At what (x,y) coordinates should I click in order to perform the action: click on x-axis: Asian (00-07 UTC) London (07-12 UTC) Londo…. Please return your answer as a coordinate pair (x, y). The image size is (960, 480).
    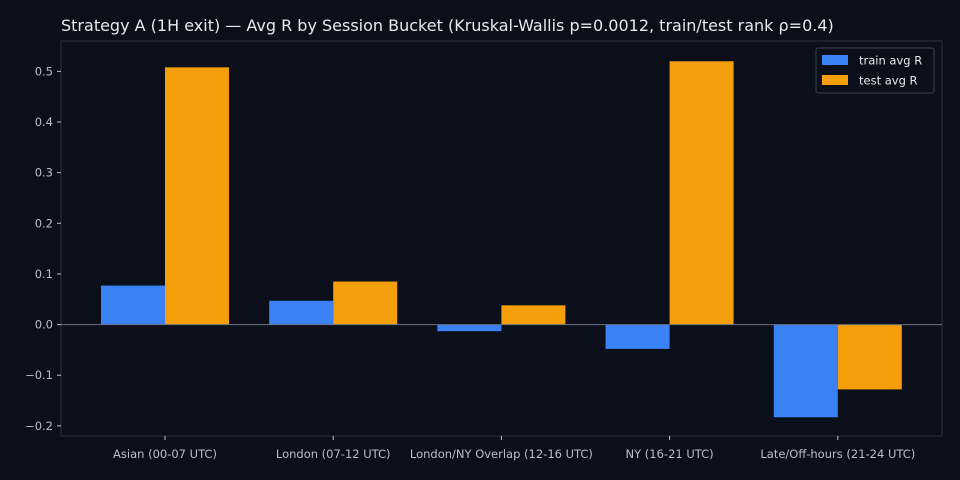
    Looking at the image, I should click on (514, 448).